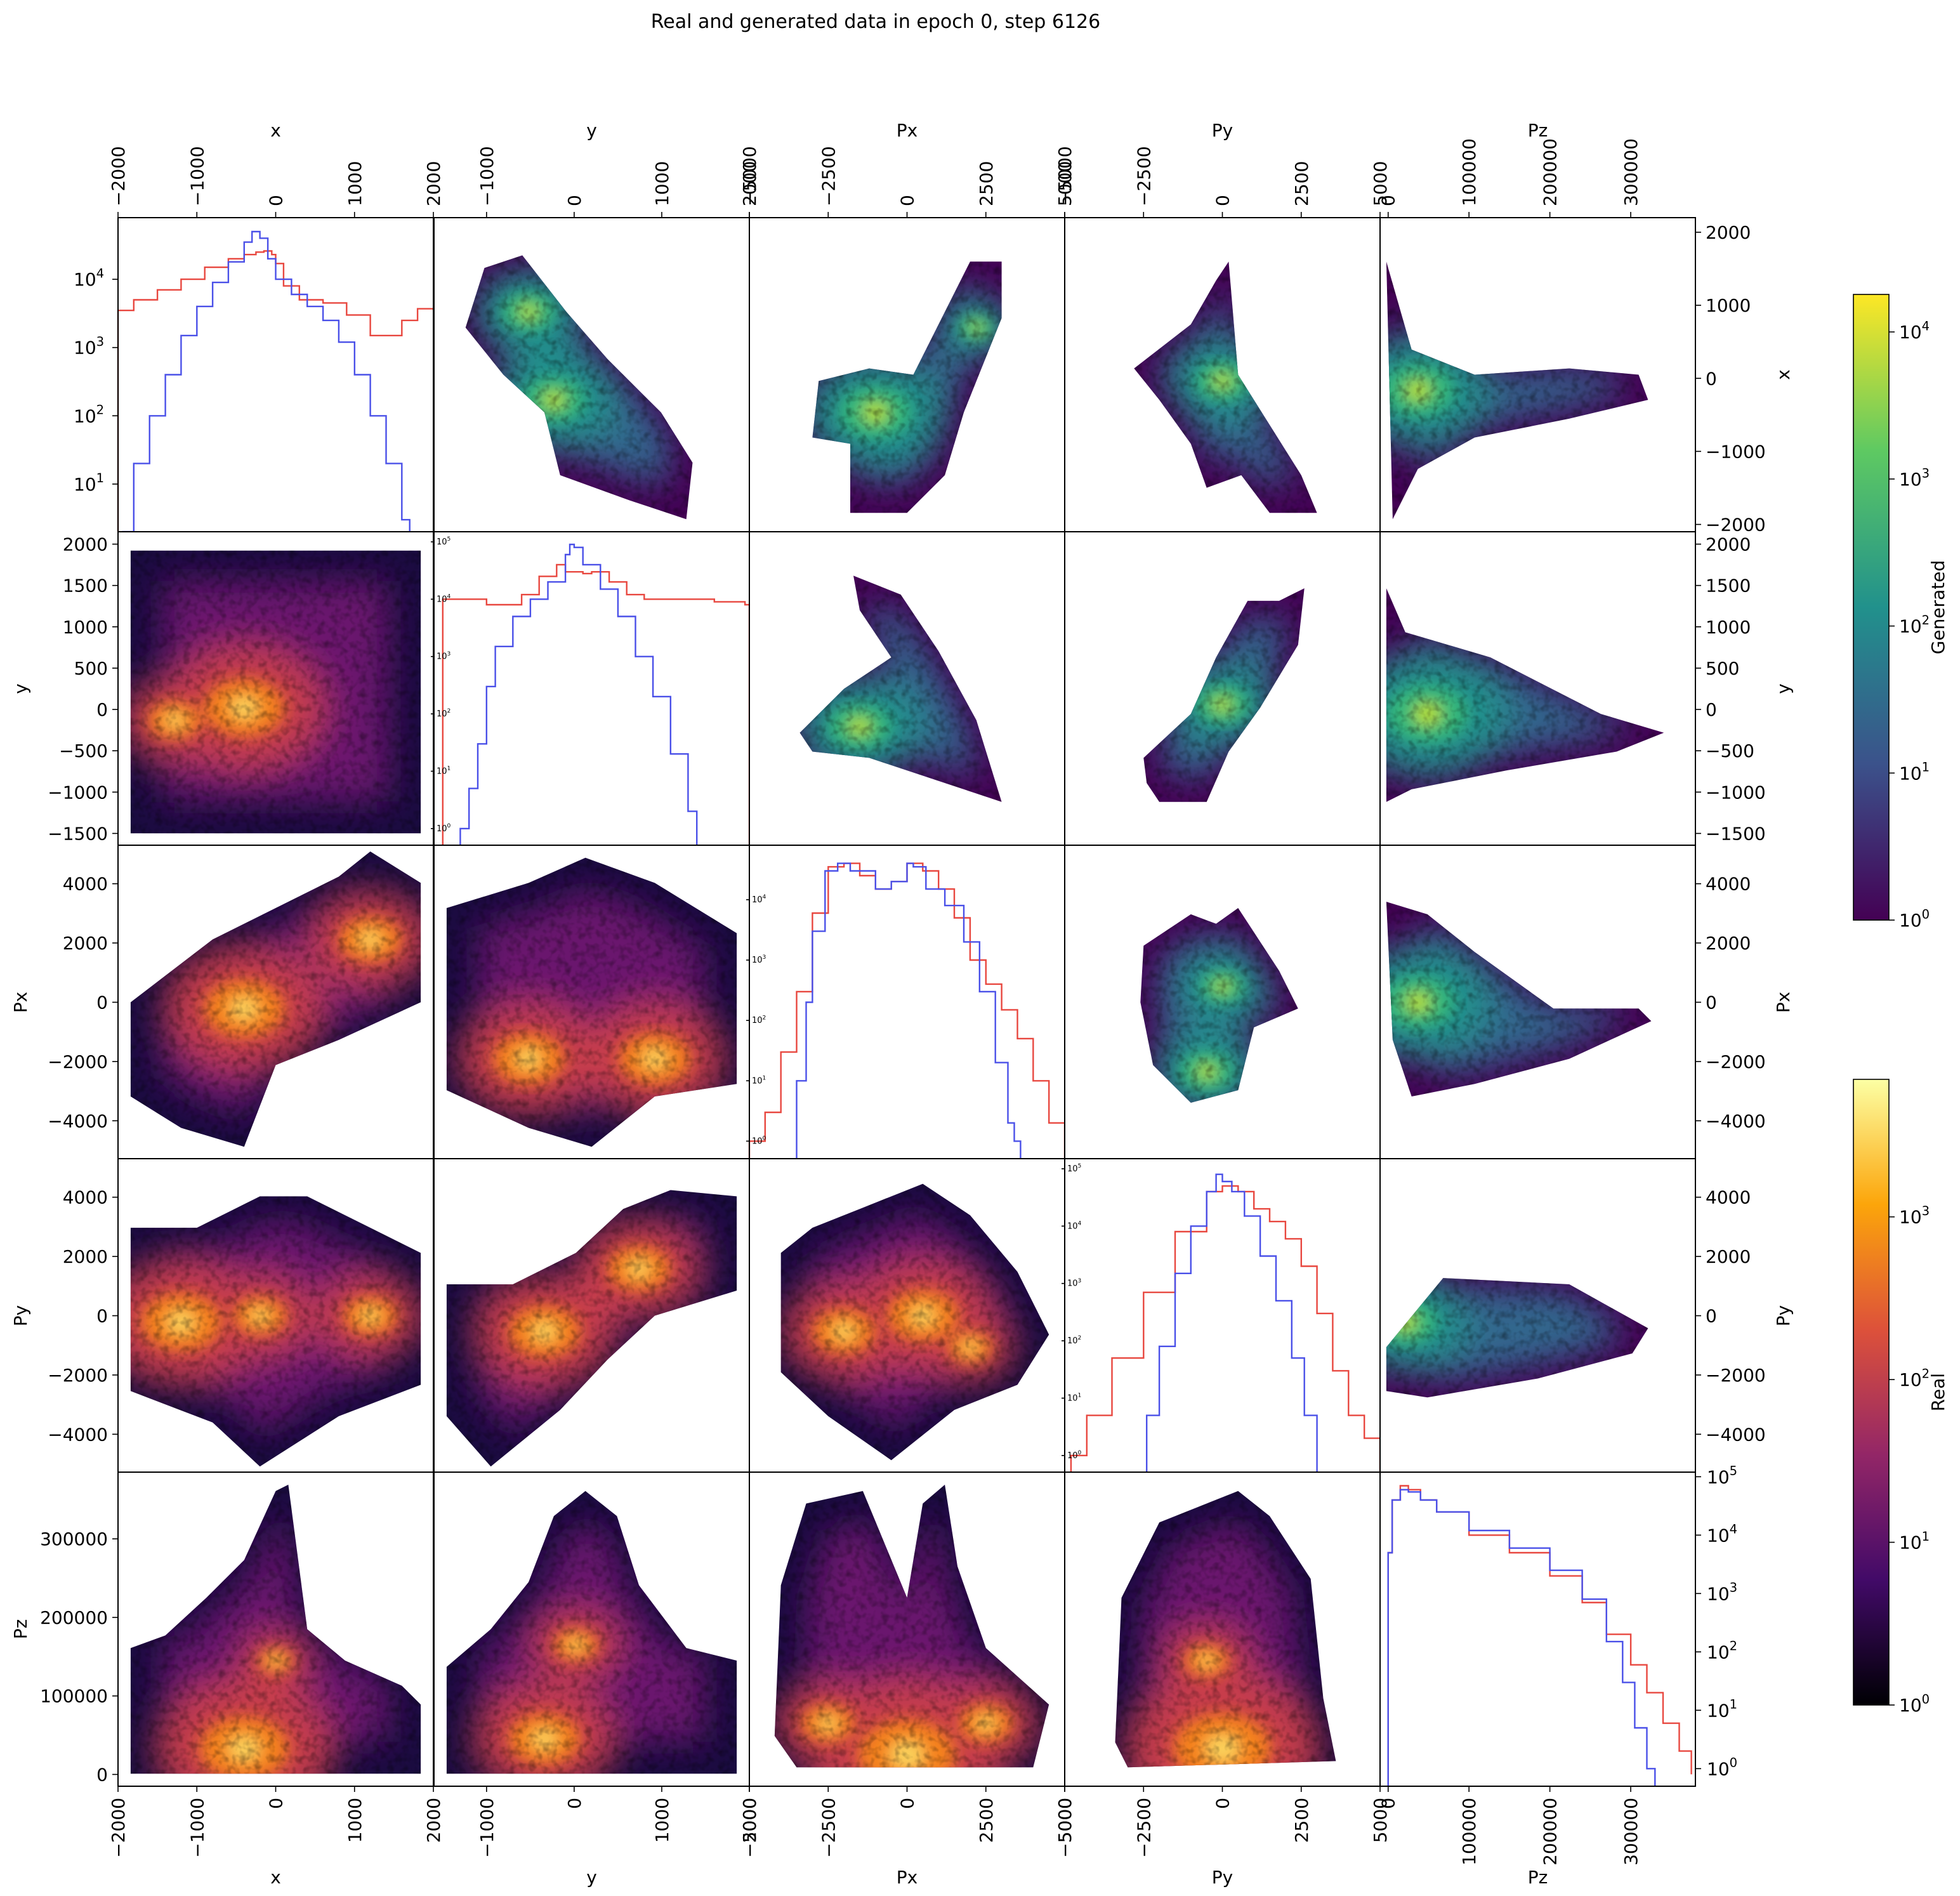 This screenshot has height=1896, width=1960. I want to click on left-ytick-y-1: −1000, so click(78, 792).